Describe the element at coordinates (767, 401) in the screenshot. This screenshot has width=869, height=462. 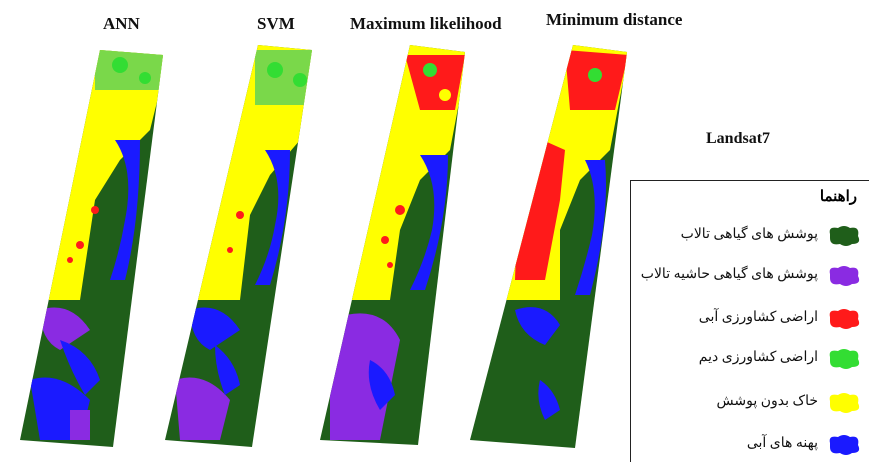
I see `legend-label: خاک بدون پوشش` at that location.